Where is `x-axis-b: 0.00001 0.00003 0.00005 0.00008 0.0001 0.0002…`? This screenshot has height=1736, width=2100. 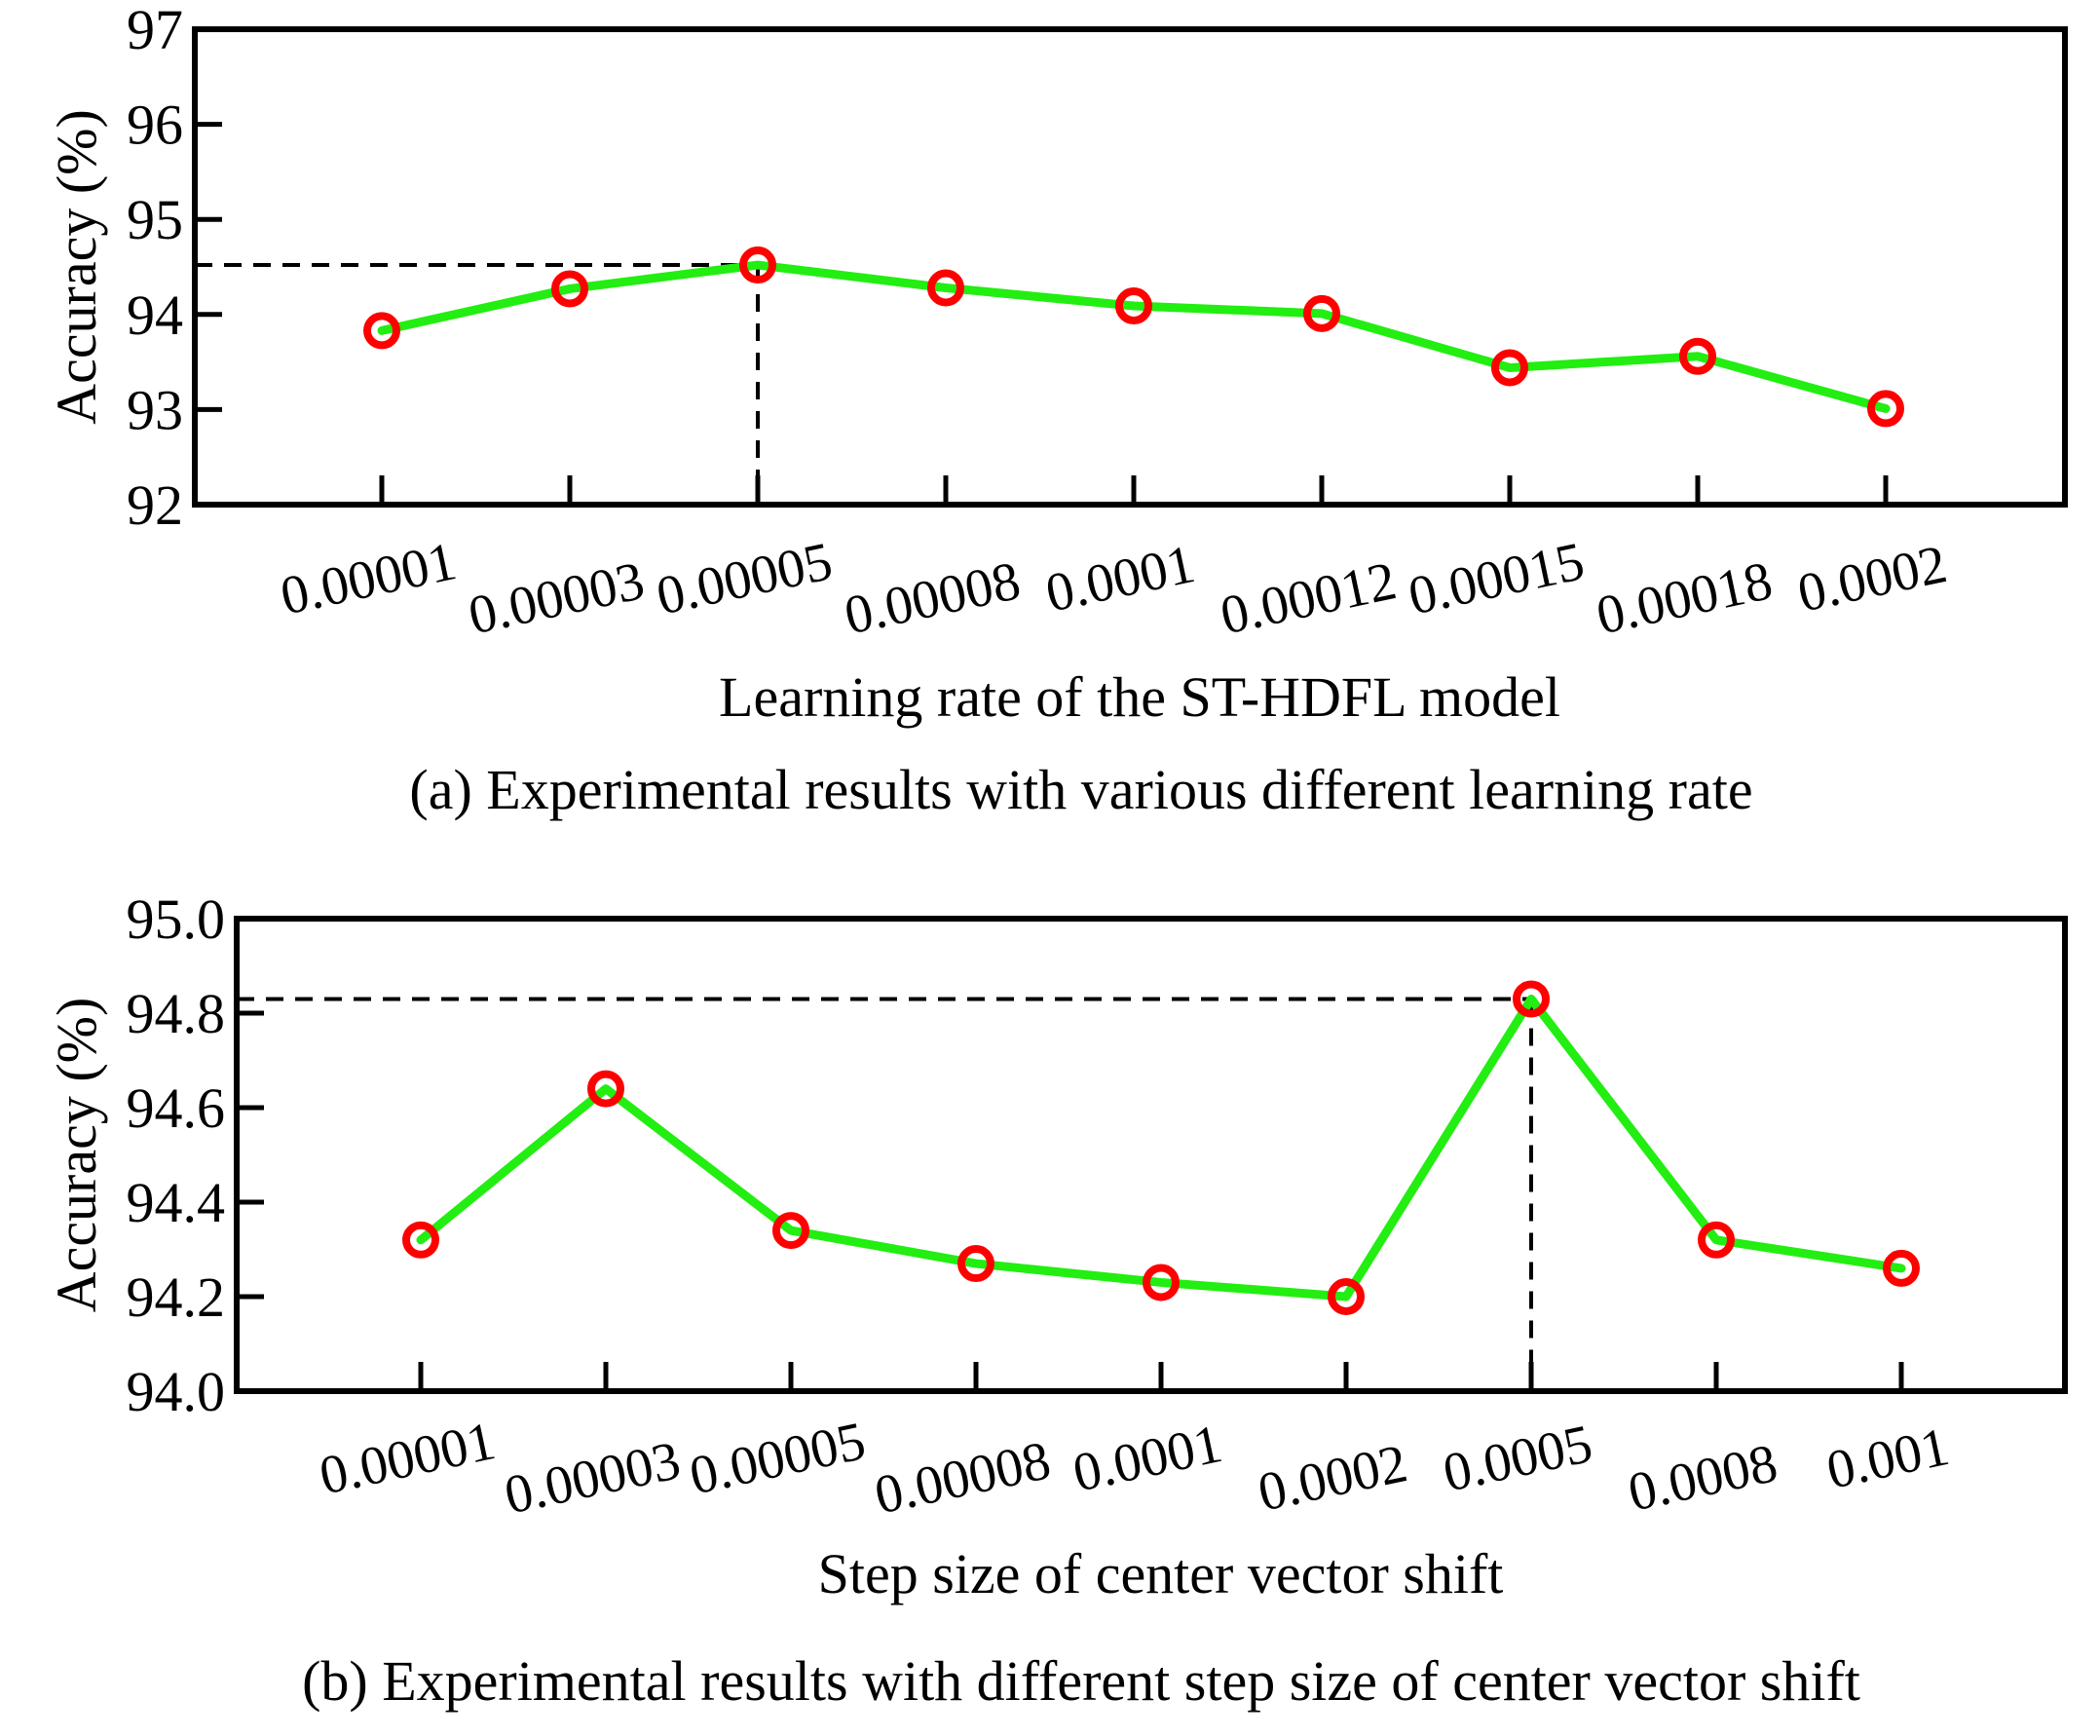
x-axis-b: 0.00001 0.00003 0.00005 0.00008 0.0001 0.0002… is located at coordinates (1134, 1444).